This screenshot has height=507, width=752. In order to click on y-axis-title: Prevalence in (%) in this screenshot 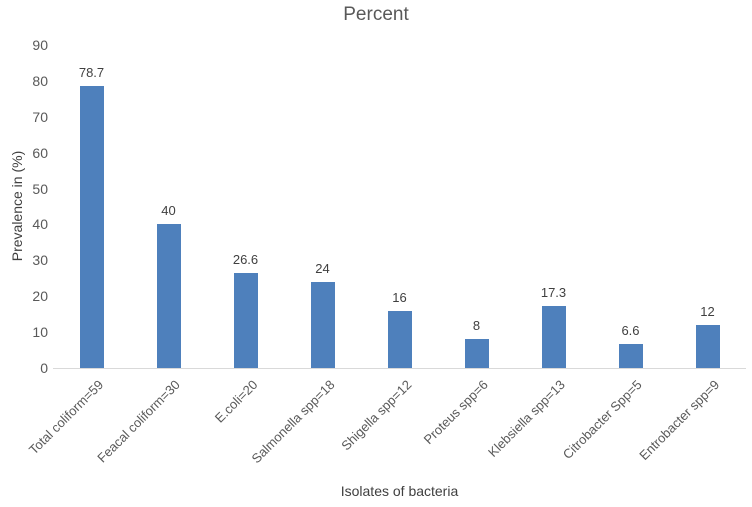, I will do `click(17, 206)`.